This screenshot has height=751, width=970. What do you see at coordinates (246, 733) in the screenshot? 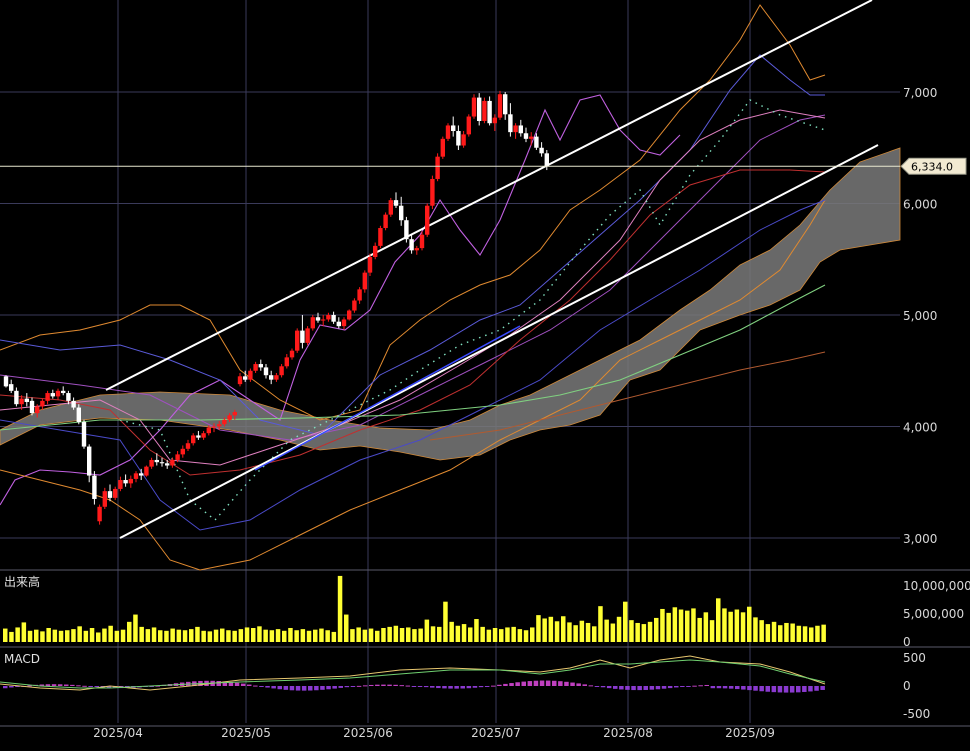
I see `x-tick-label: 2025/05` at bounding box center [246, 733].